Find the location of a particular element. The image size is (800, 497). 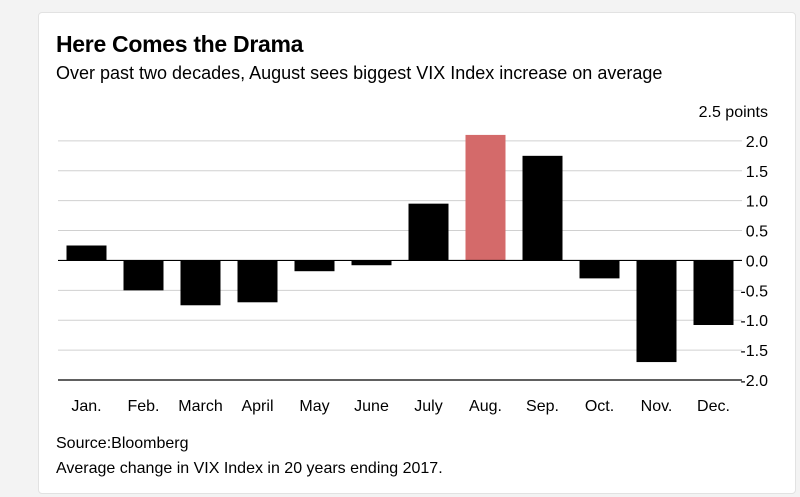

y-tick-label: -1.5 is located at coordinates (754, 351).